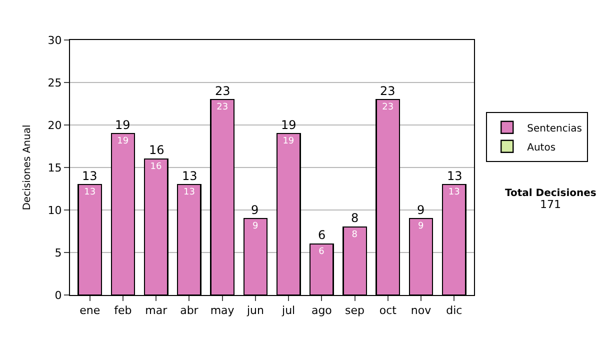 This screenshot has height=340, width=600. What do you see at coordinates (321, 311) in the screenshot?
I see `x-tick-label: ago` at bounding box center [321, 311].